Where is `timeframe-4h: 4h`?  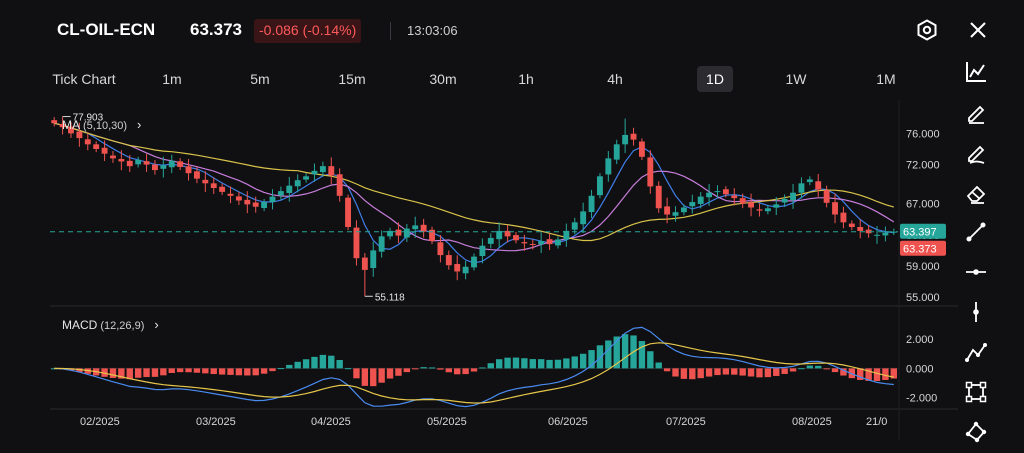 timeframe-4h: 4h is located at coordinates (615, 79).